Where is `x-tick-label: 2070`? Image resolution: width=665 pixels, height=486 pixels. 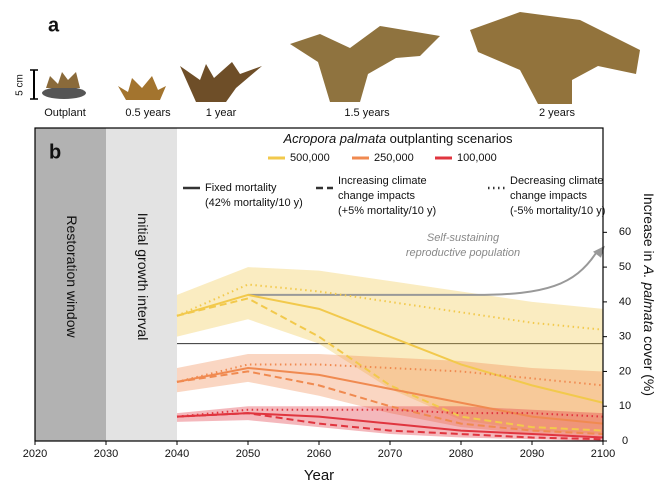 x-tick-label: 2070 is located at coordinates (390, 454).